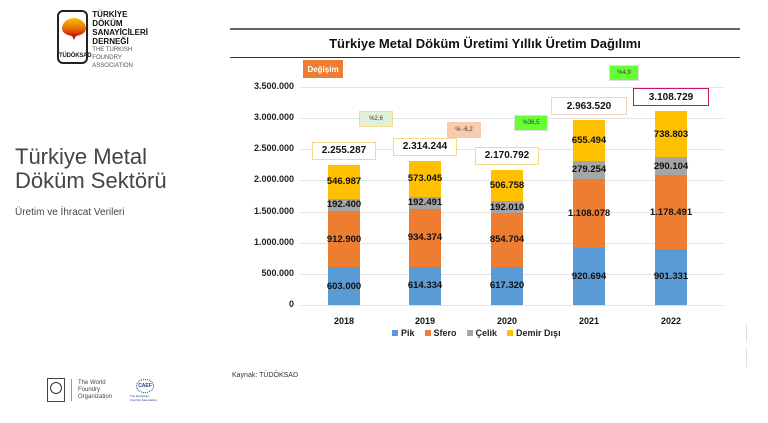 The image size is (768, 423). What do you see at coordinates (74, 37) in the screenshot?
I see `tudoksad-logo-icon: TÜDÖKSAD` at bounding box center [74, 37].